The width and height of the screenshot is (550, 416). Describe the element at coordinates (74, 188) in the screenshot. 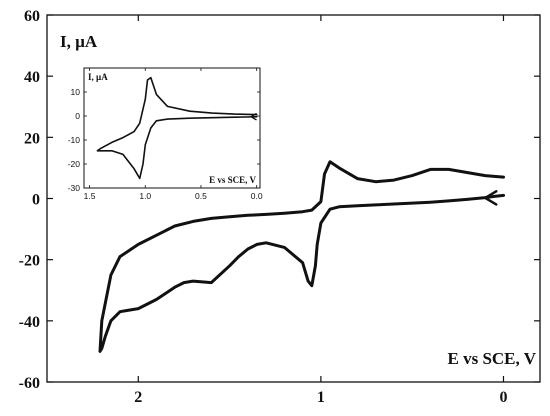

I see `y-tick-label: -30` at that location.